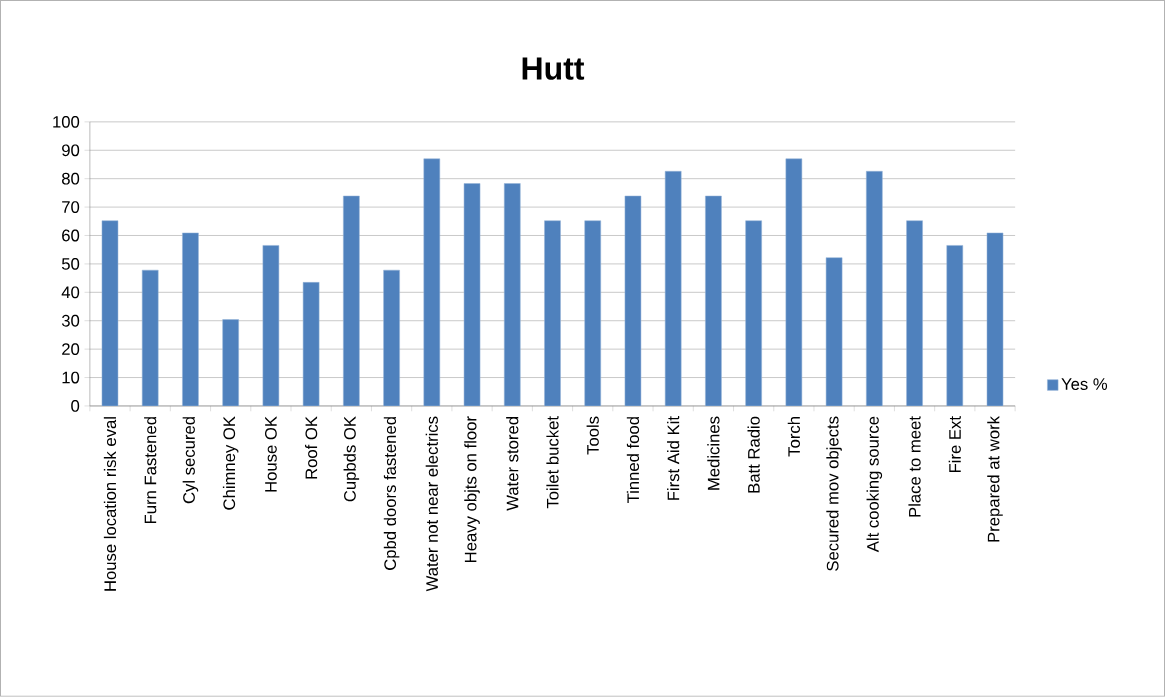 This screenshot has width=1165, height=697. Describe the element at coordinates (1084, 384) in the screenshot. I see `legend-label: Yes %` at that location.